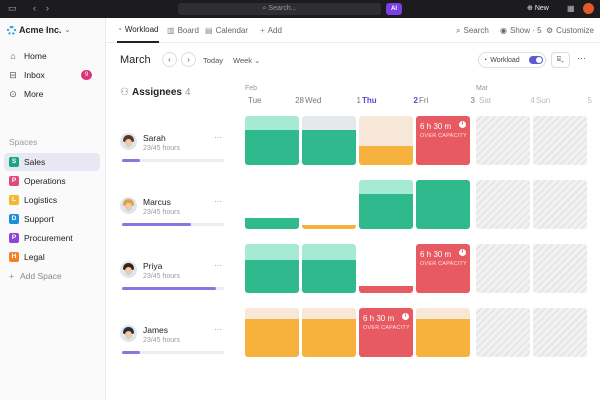 This screenshot has height=400, width=600. I want to click on week-select: Week ⌄, so click(247, 60).